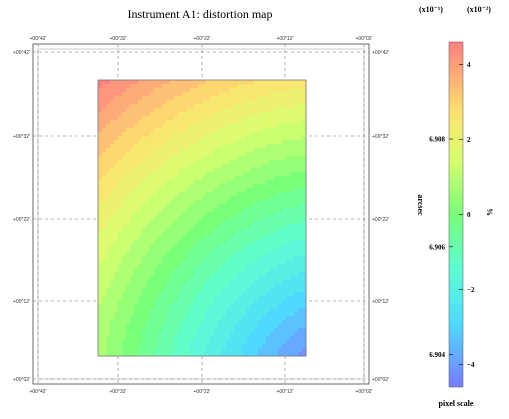 The image size is (509, 419). Describe the element at coordinates (38, 392) in the screenshot. I see `tick-label: +00°42'` at that location.